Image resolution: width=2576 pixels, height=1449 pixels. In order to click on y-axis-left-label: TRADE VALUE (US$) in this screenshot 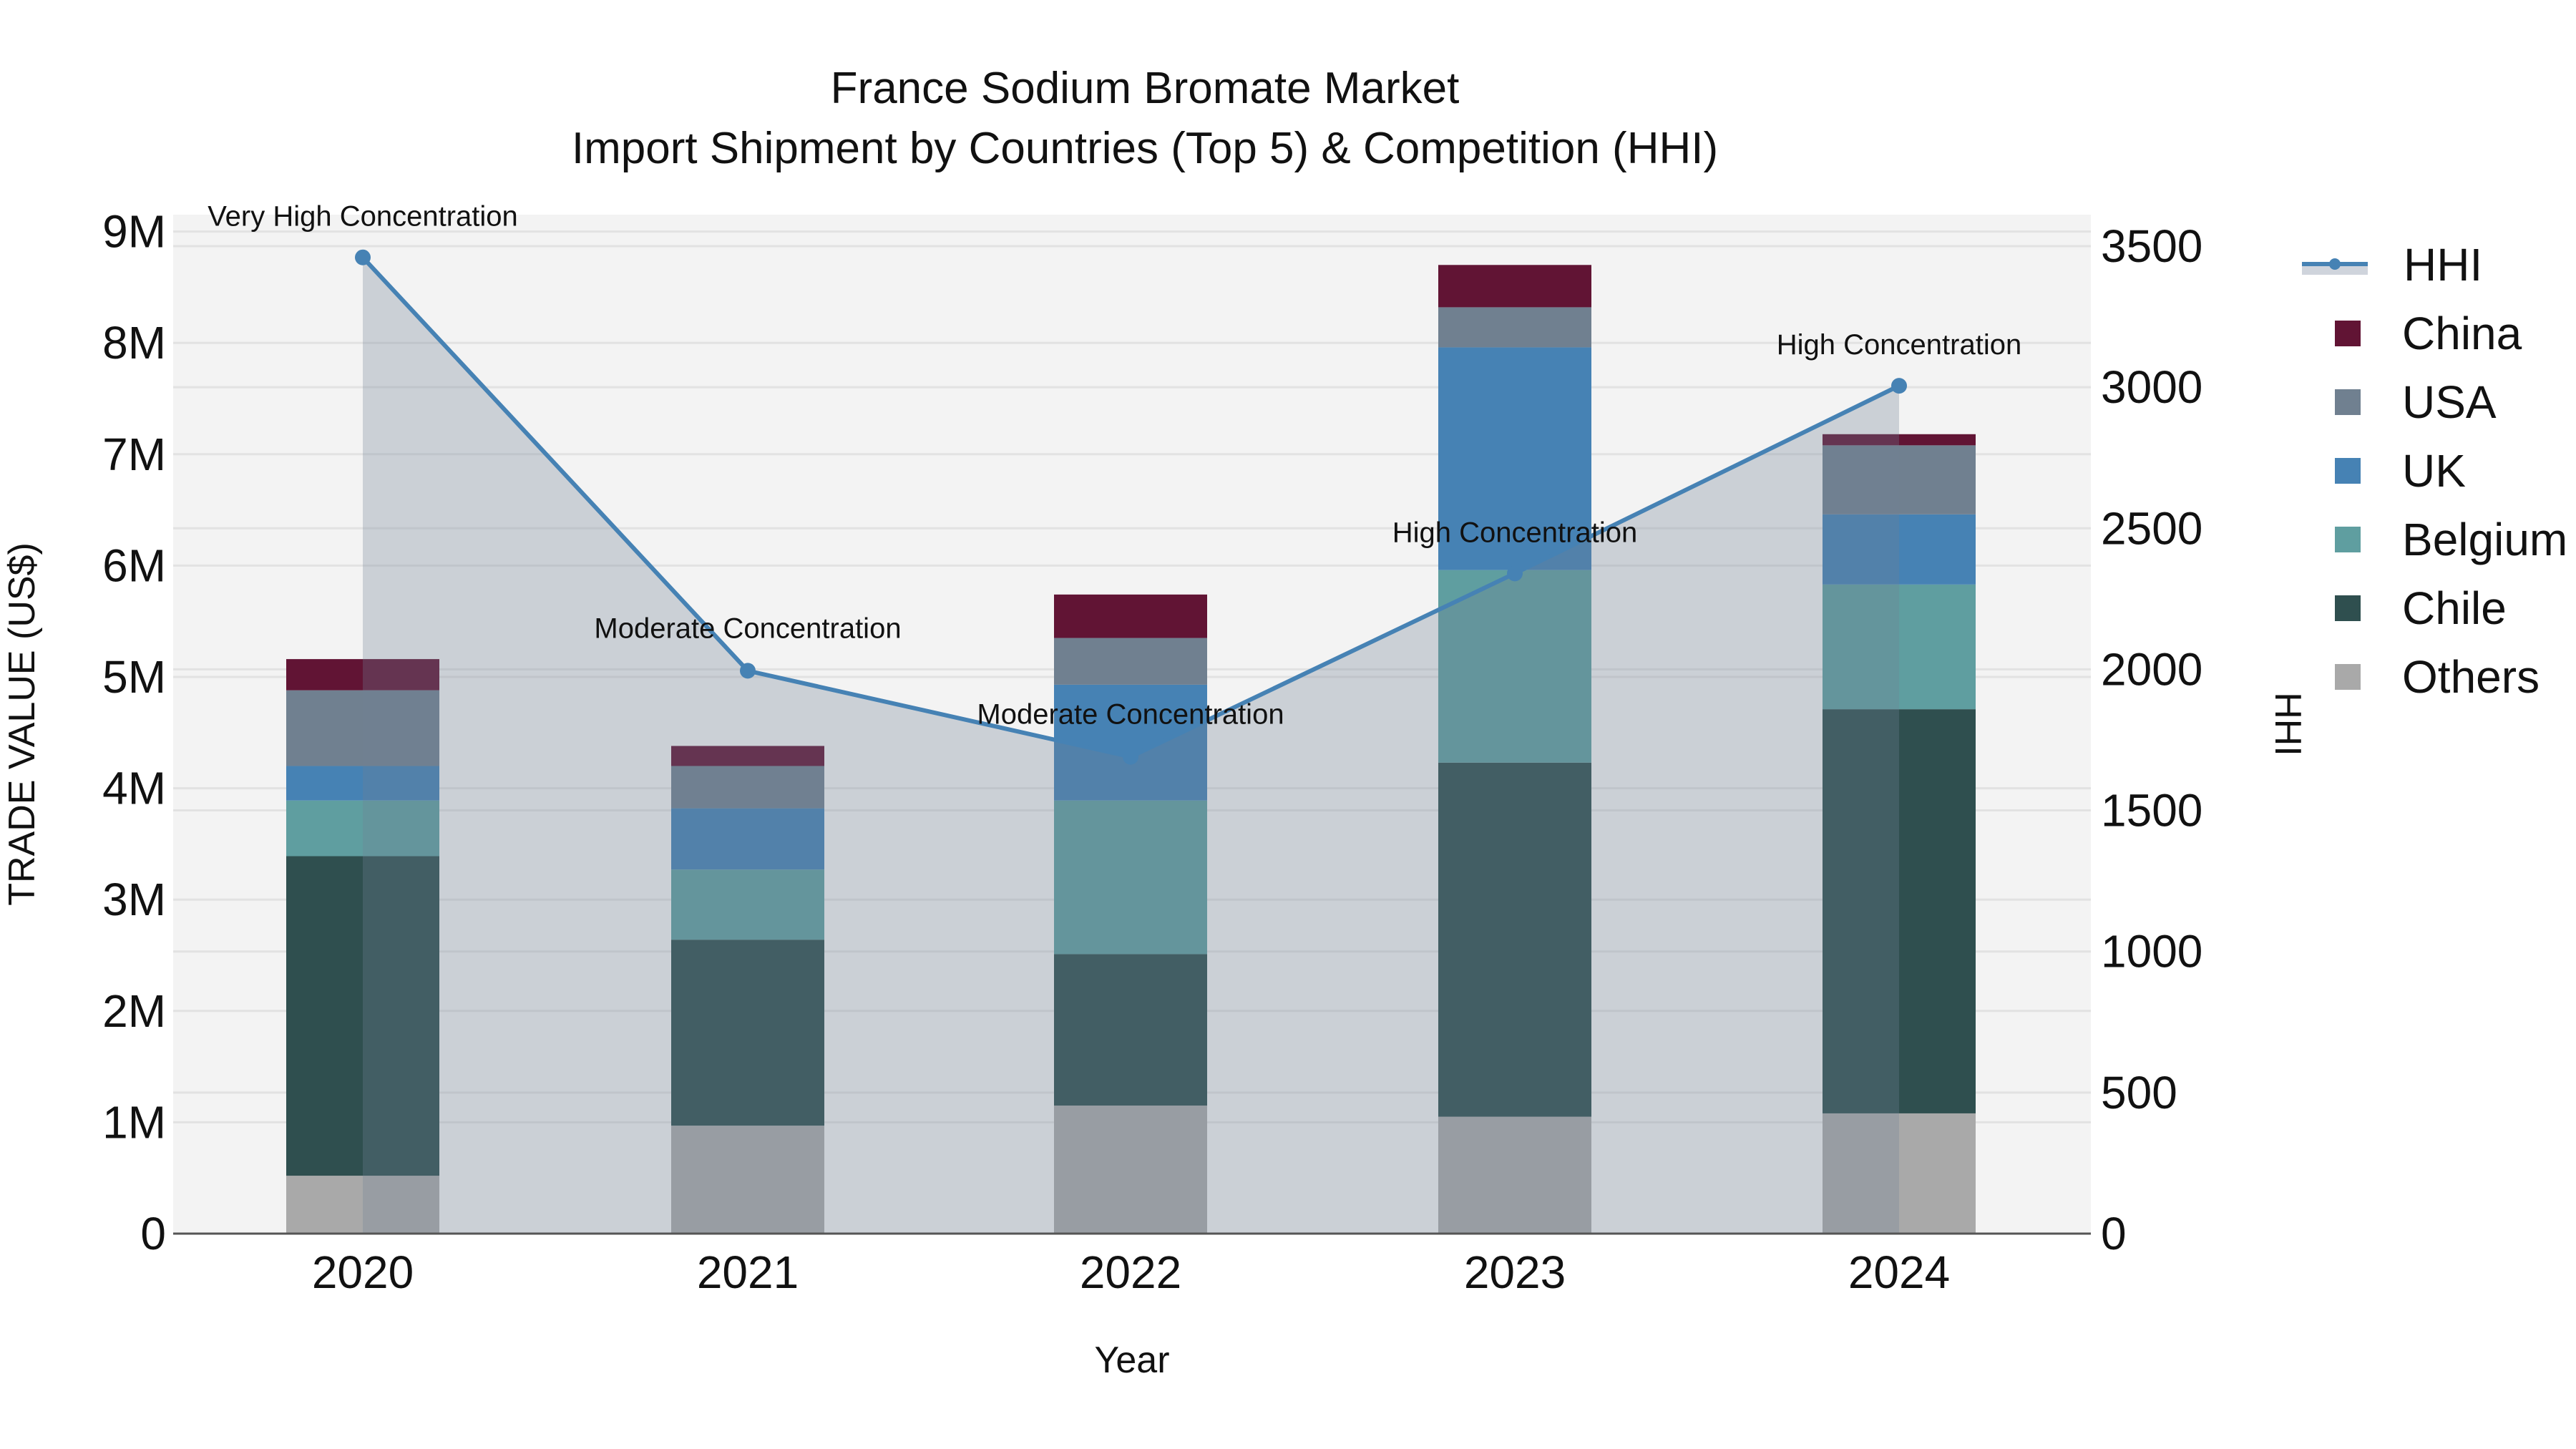, I will do `click(22, 724)`.